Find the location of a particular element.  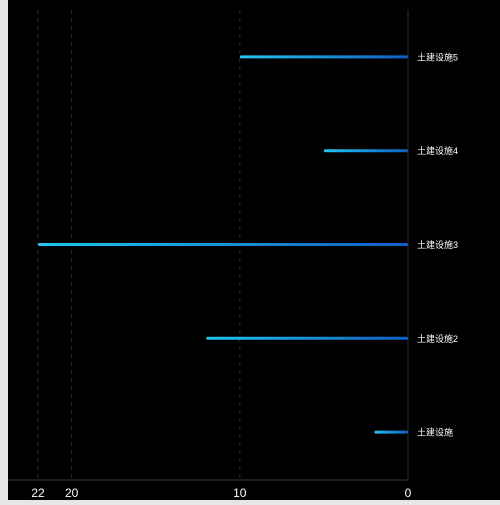

x-axis: 0 10 20 22 is located at coordinates (210, 489).